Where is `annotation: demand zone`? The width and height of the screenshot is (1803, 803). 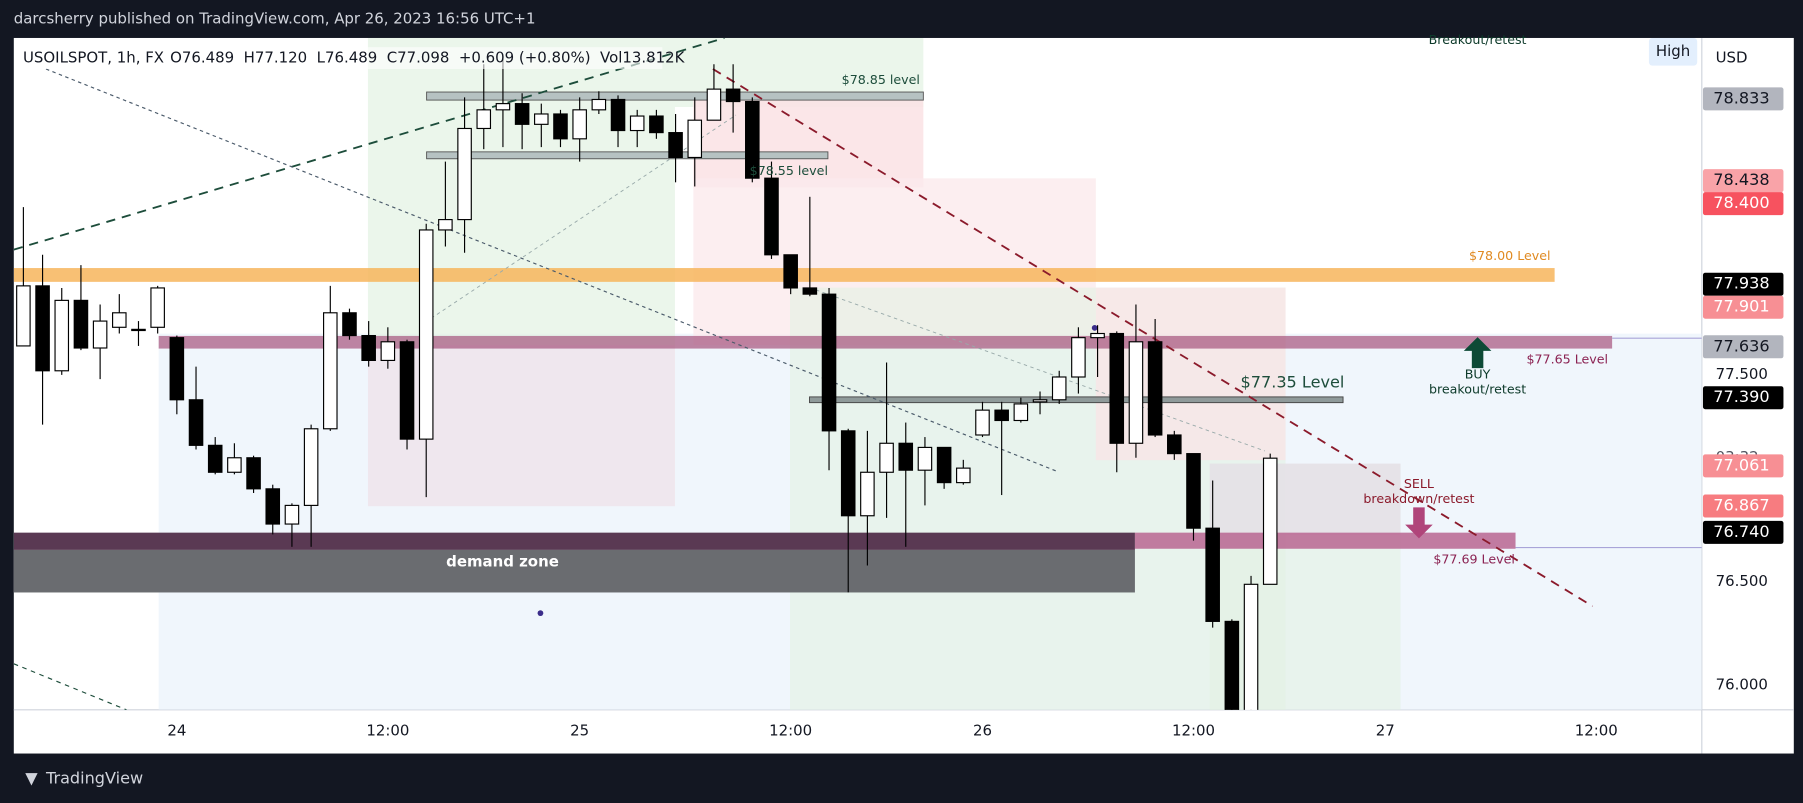 annotation: demand zone is located at coordinates (502, 562).